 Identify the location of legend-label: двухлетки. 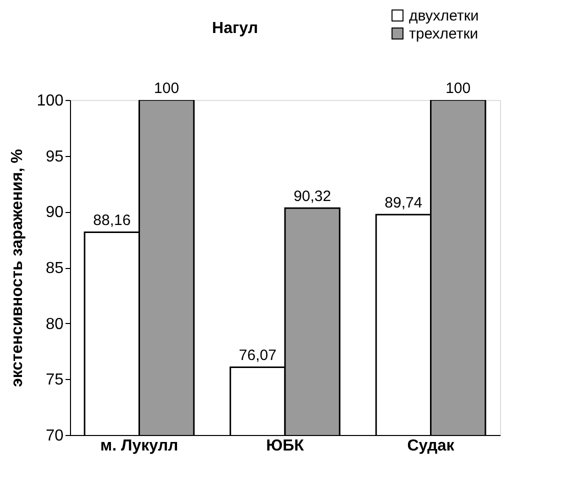
(444, 16).